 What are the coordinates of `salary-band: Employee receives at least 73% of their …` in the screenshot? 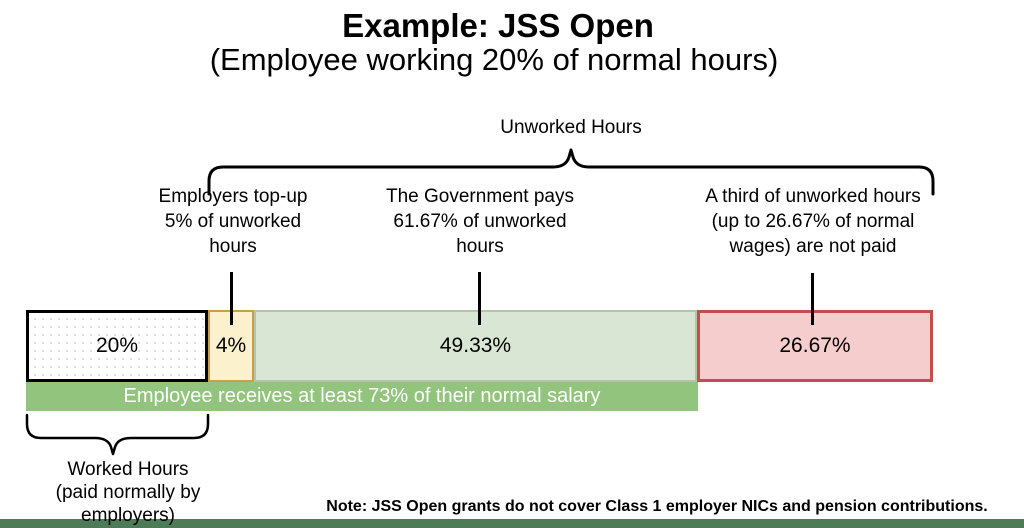 It's located at (362, 396).